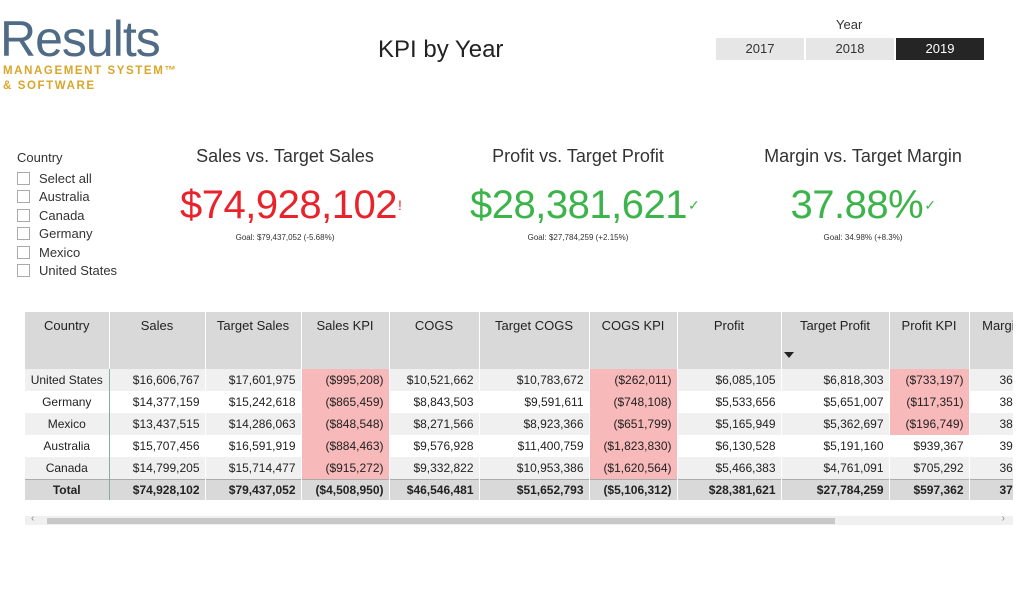  I want to click on cell: $6,818,303, so click(835, 380).